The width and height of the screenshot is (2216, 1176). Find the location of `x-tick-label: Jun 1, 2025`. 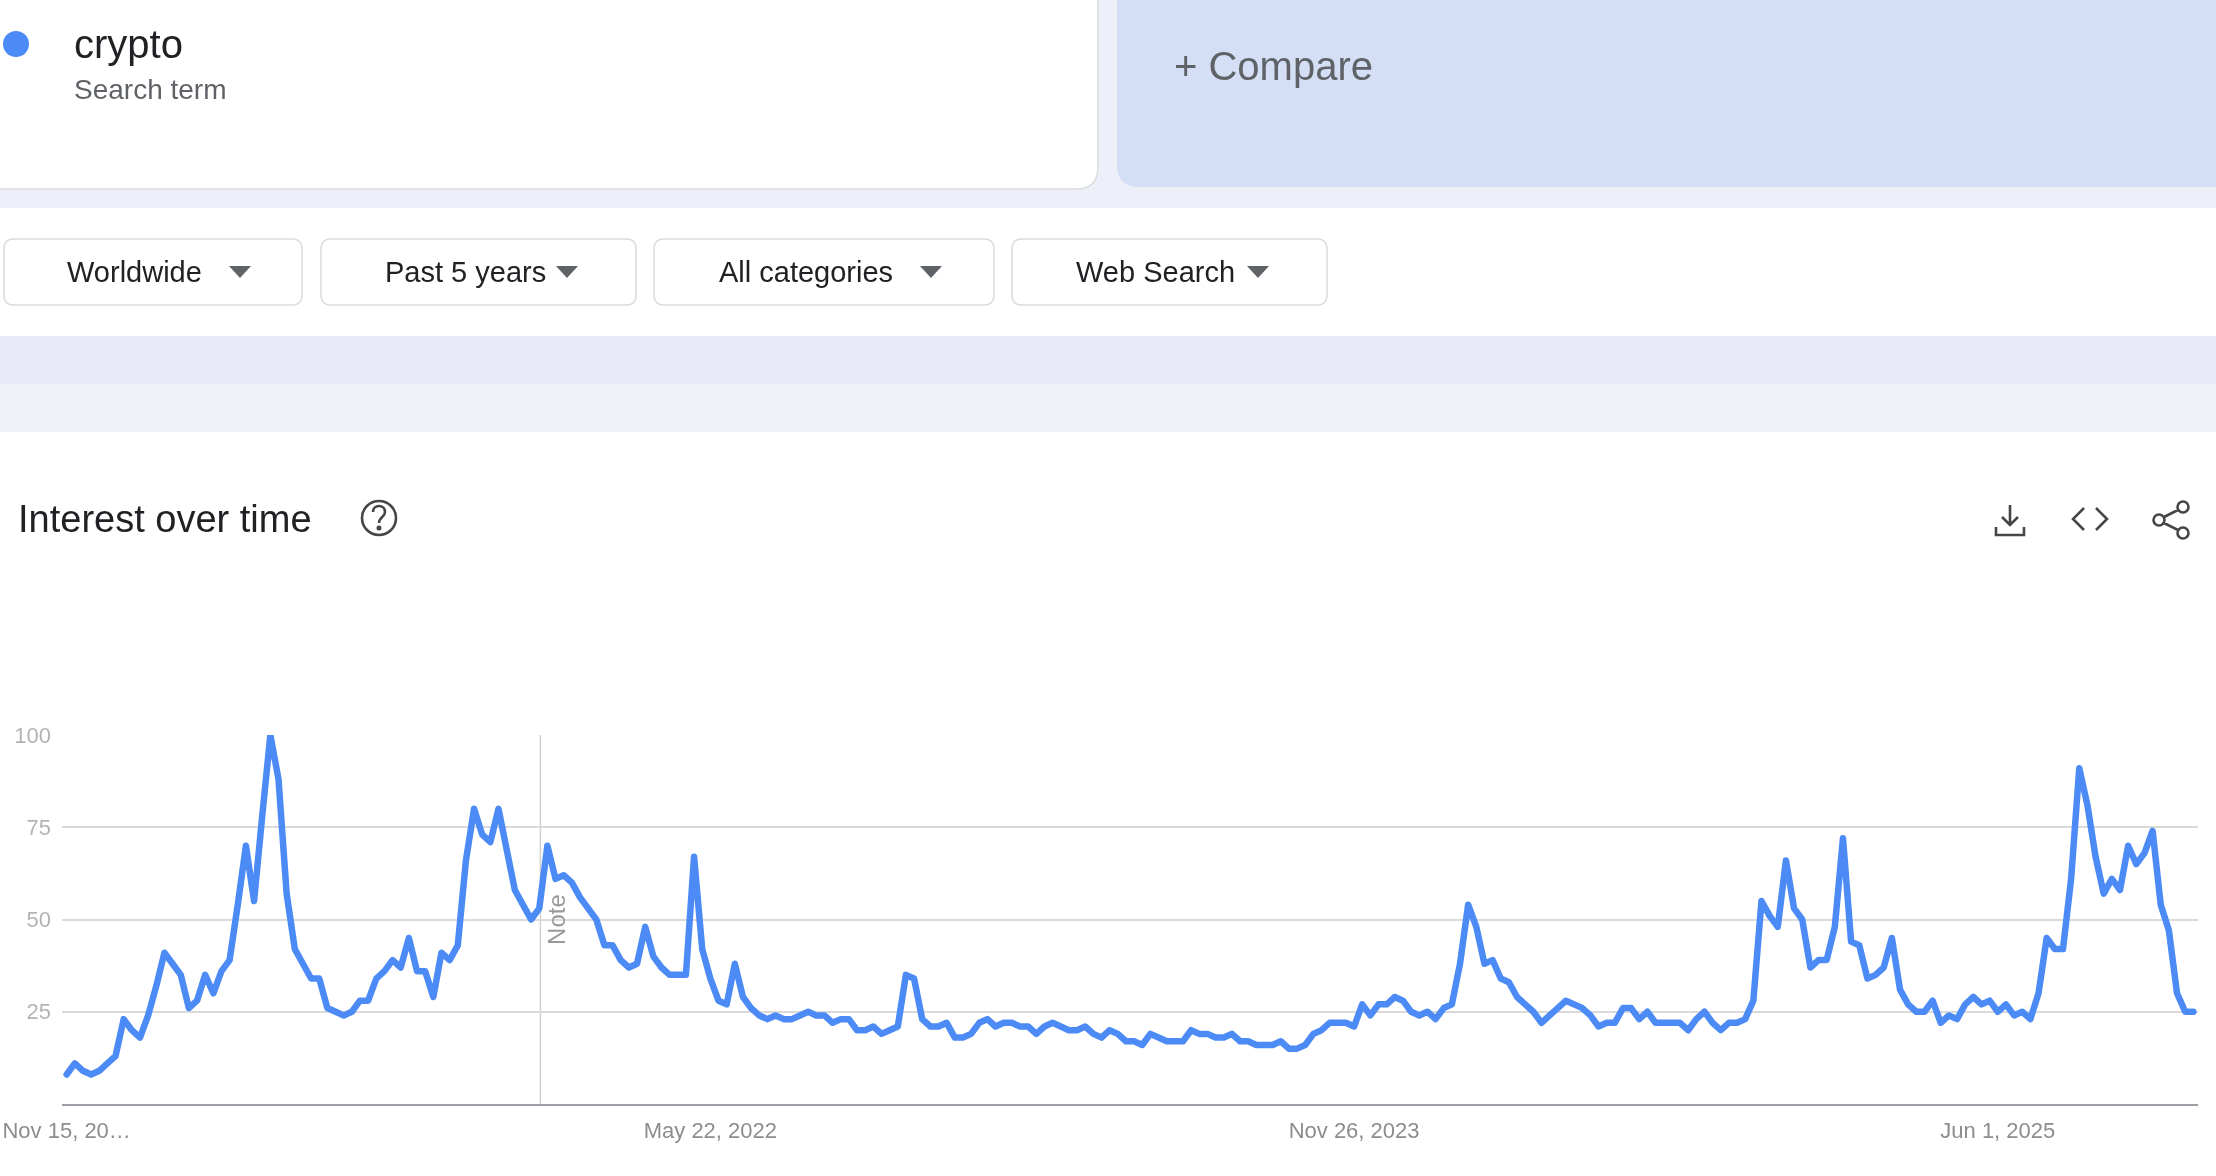

x-tick-label: Jun 1, 2025 is located at coordinates (1998, 1131).